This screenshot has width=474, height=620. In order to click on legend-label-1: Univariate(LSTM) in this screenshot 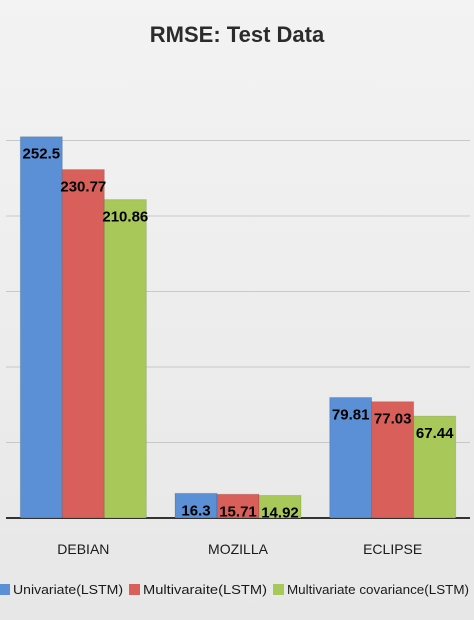, I will do `click(68, 589)`.